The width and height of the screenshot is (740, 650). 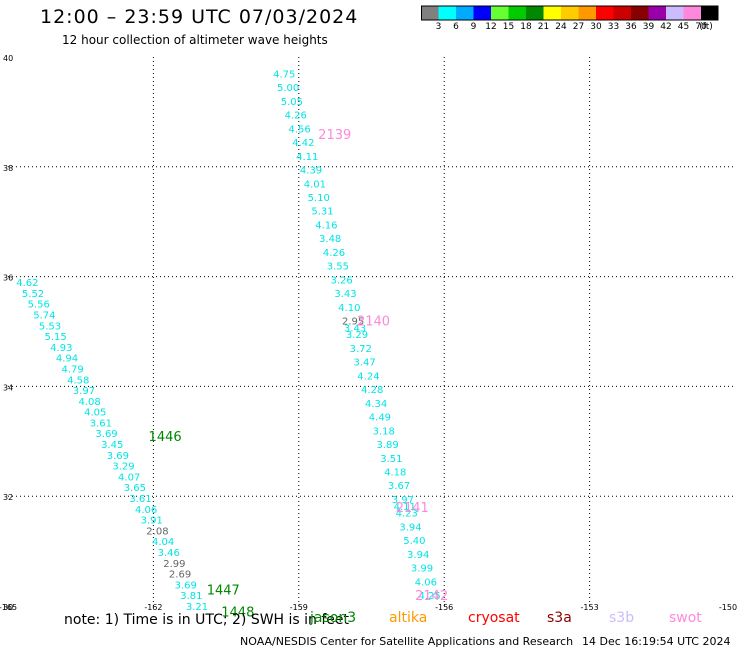 What do you see at coordinates (8, 607) in the screenshot?
I see `y-tick-label: 30` at bounding box center [8, 607].